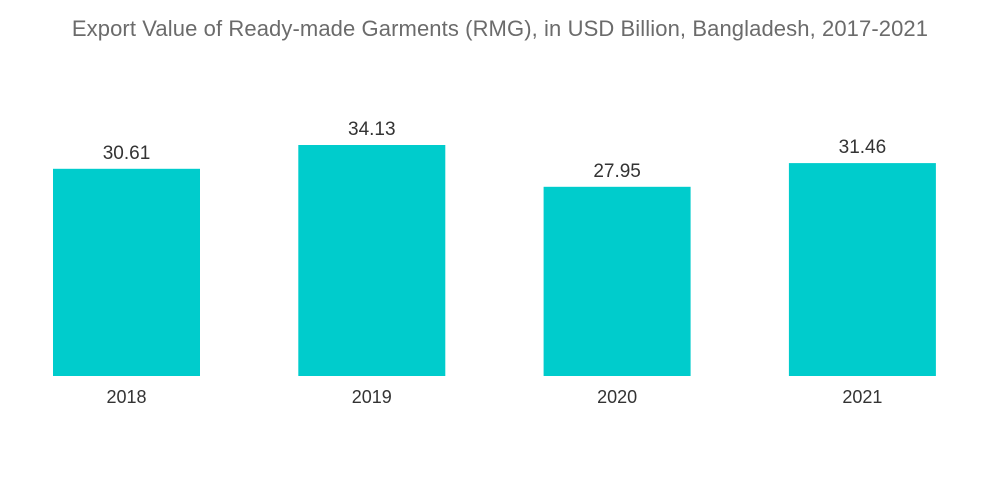  I want to click on data-label-2019: 34.13, so click(372, 129).